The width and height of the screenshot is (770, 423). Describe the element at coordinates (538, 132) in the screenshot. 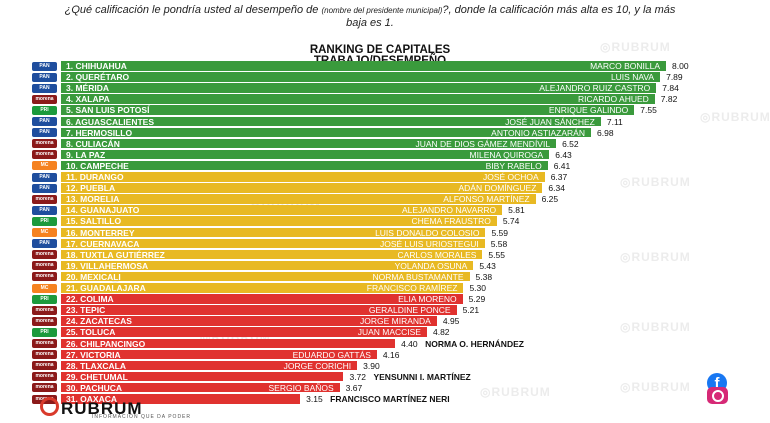

I see `mayor-label: ANTONIO ASTIAZARÁN` at that location.